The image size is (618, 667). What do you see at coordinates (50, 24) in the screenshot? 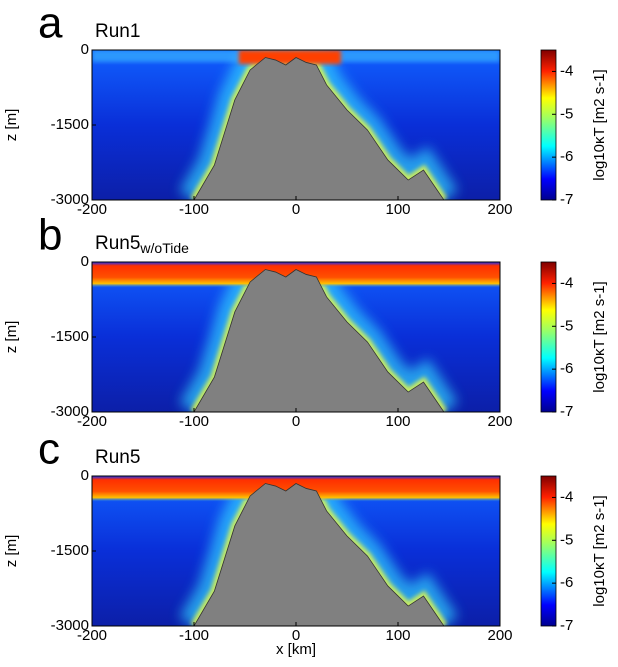
I see `panel-letter: a` at bounding box center [50, 24].